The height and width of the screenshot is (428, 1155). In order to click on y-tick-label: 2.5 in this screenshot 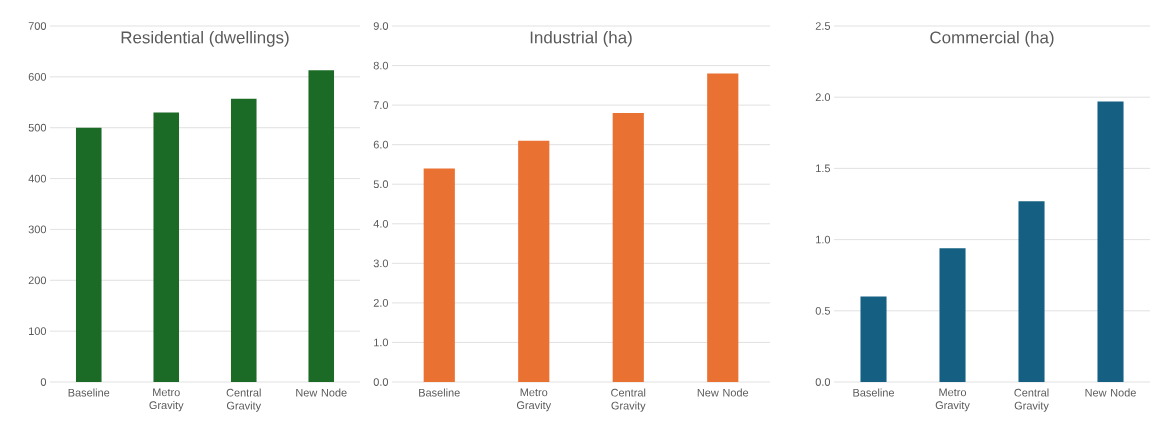, I will do `click(823, 26)`.